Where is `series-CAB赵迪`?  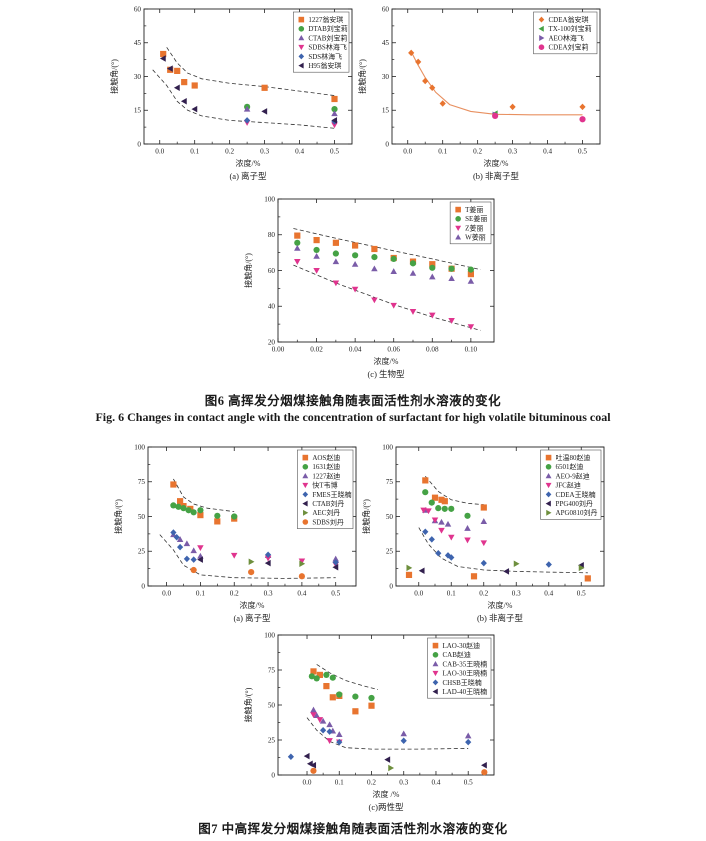 series-CAB赵迪 is located at coordinates (341, 686).